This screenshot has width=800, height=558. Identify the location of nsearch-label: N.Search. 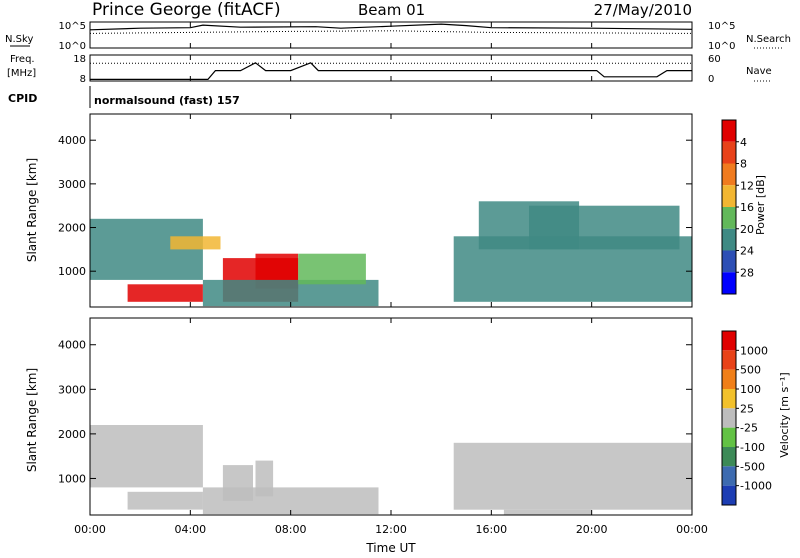
(768, 39).